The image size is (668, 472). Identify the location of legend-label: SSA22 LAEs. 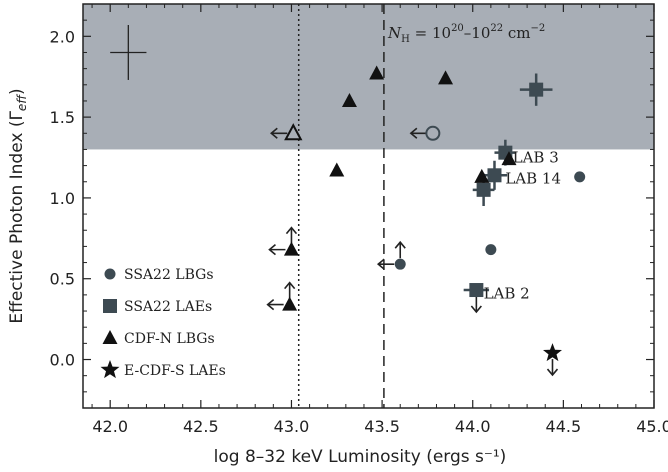
(168, 307).